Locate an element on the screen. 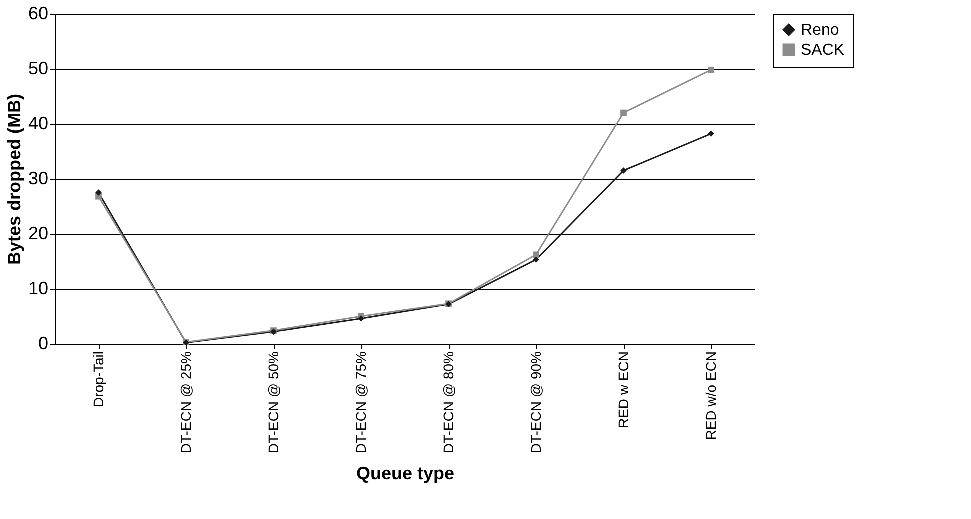  x-tick-label: DT-ECN @ 50% is located at coordinates (273, 403).